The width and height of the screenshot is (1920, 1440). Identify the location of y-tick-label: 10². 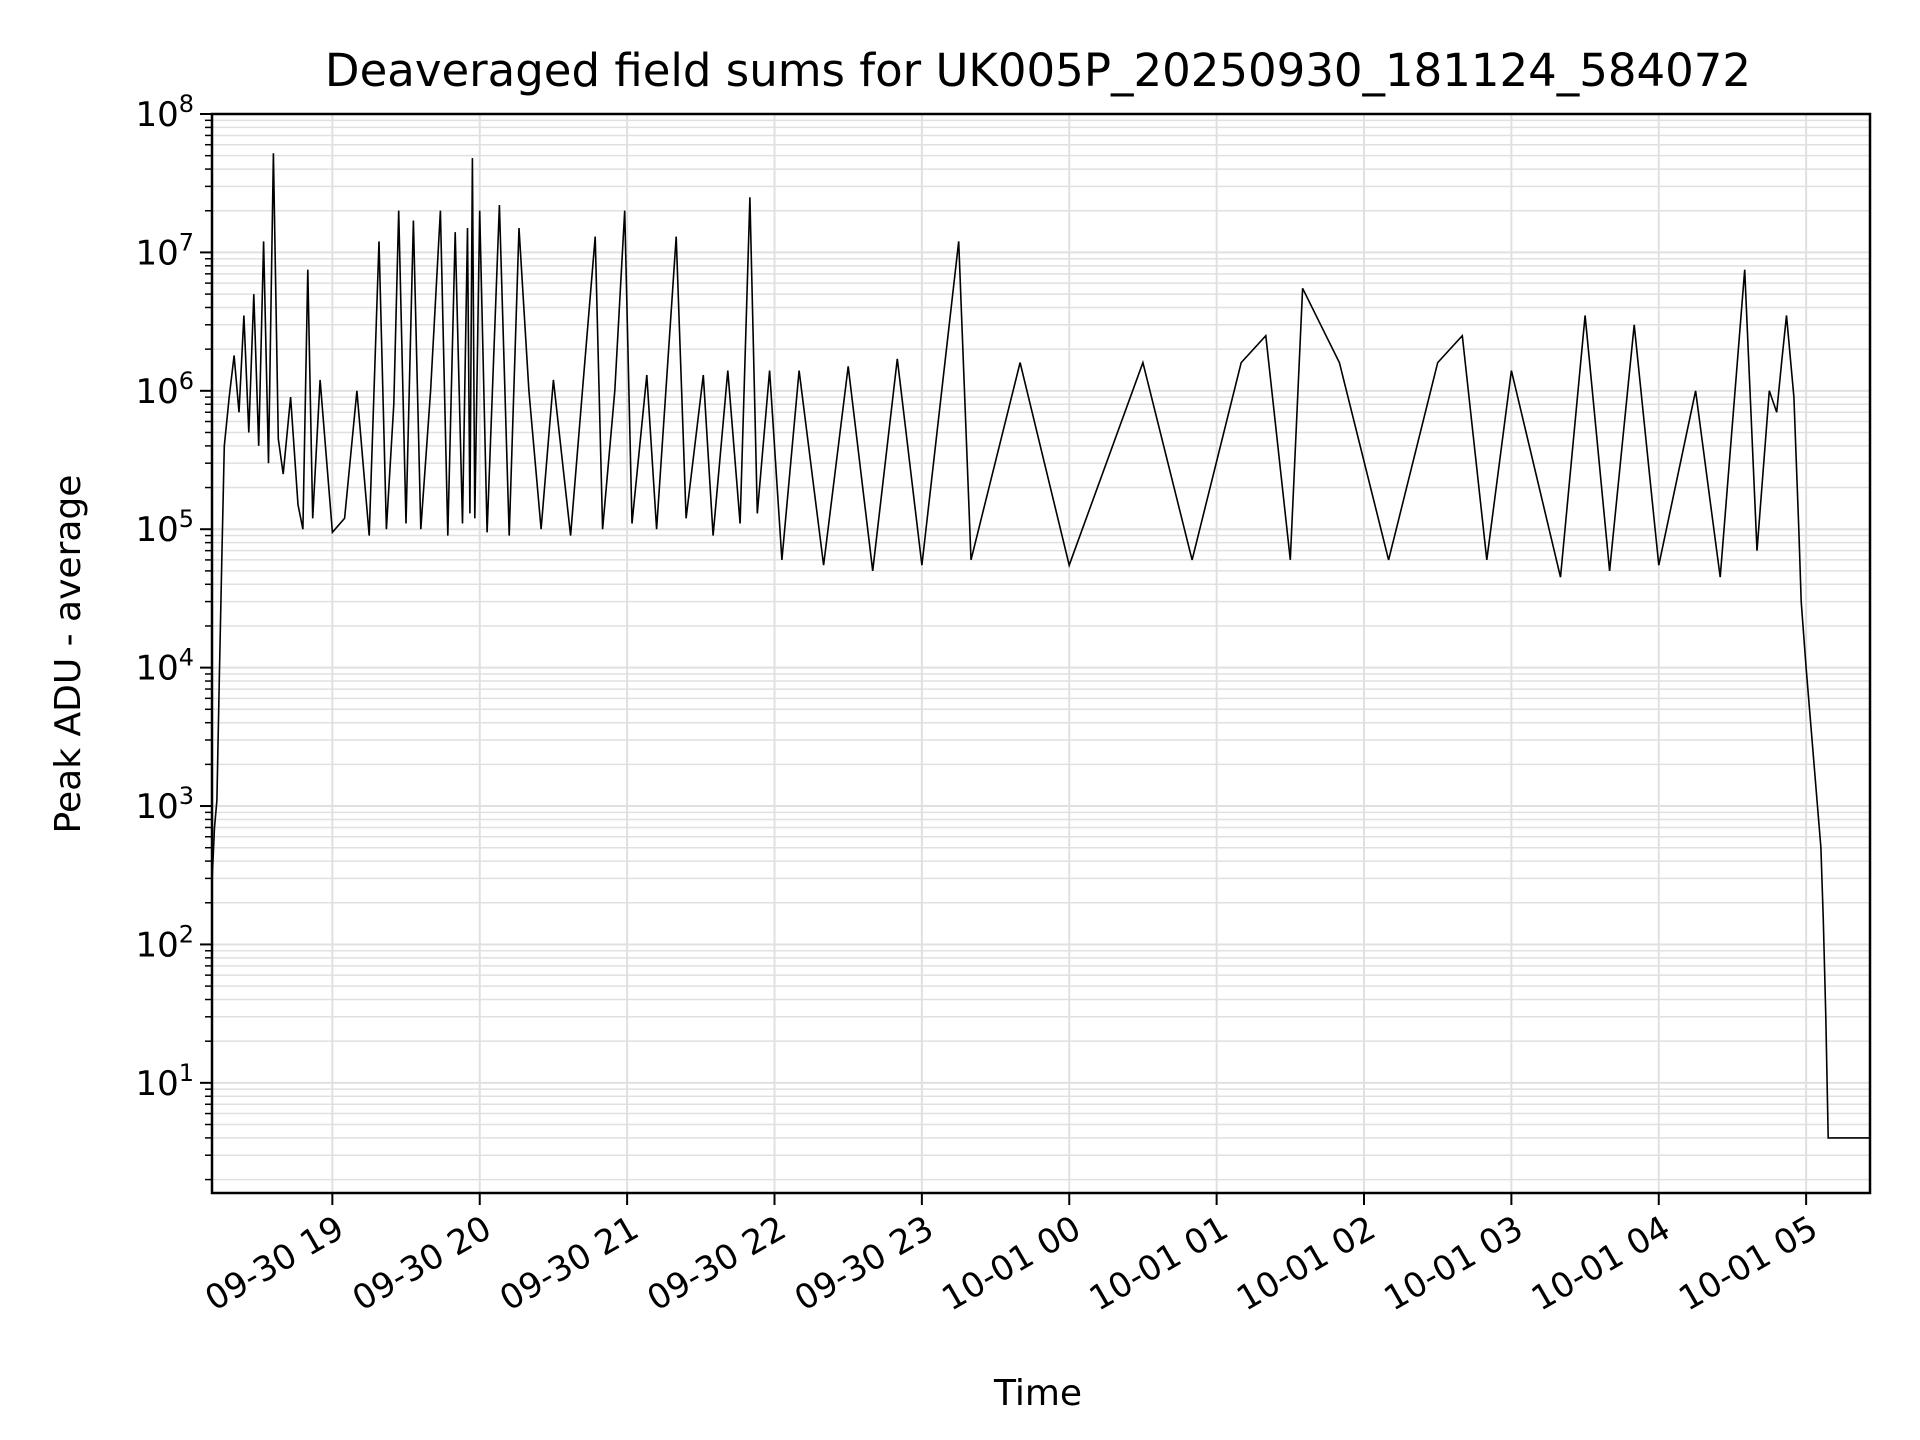
(164, 942).